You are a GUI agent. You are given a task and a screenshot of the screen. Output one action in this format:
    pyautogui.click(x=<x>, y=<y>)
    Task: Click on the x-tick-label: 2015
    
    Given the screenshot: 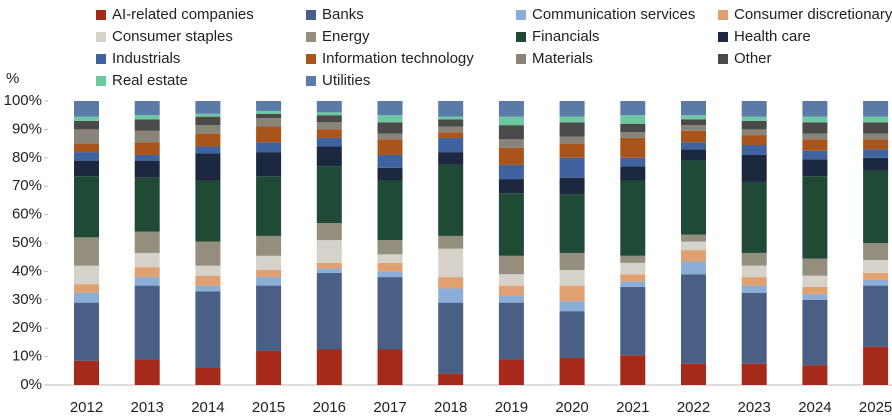 What is the action you would take?
    pyautogui.click(x=268, y=407)
    